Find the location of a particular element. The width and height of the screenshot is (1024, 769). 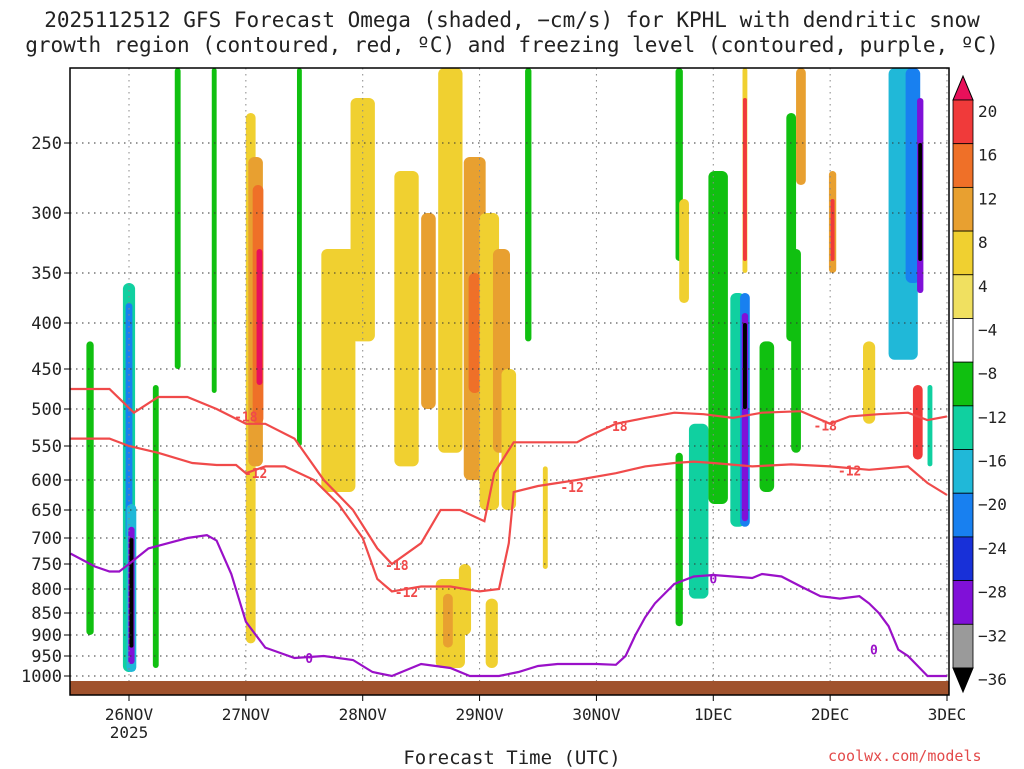

colorbar-label: 12 is located at coordinates (987, 198).